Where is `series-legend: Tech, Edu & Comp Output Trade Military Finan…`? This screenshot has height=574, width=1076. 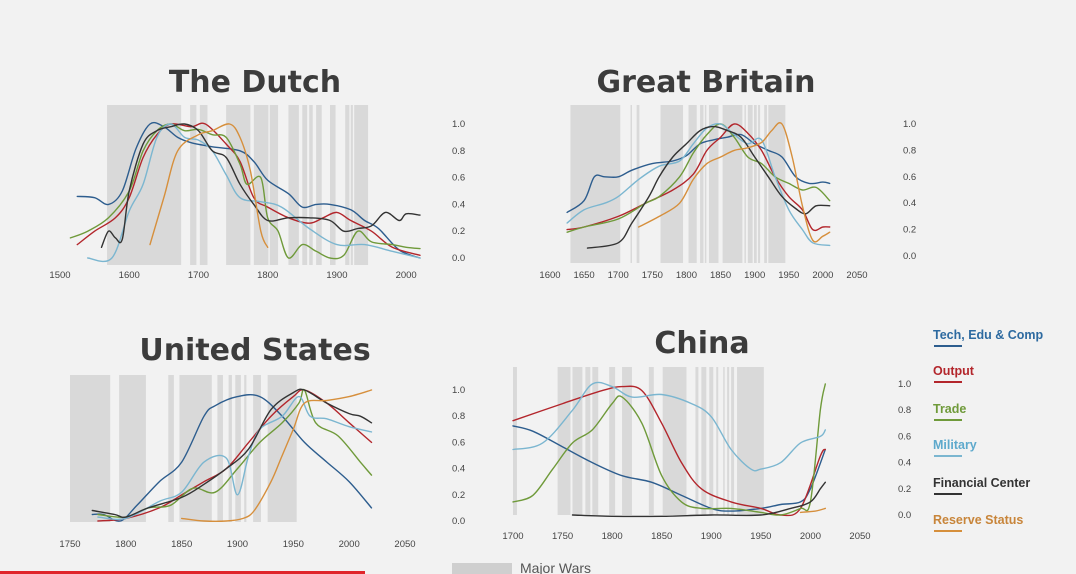 series-legend: Tech, Edu & Comp Output Trade Military Finan… is located at coordinates (988, 430).